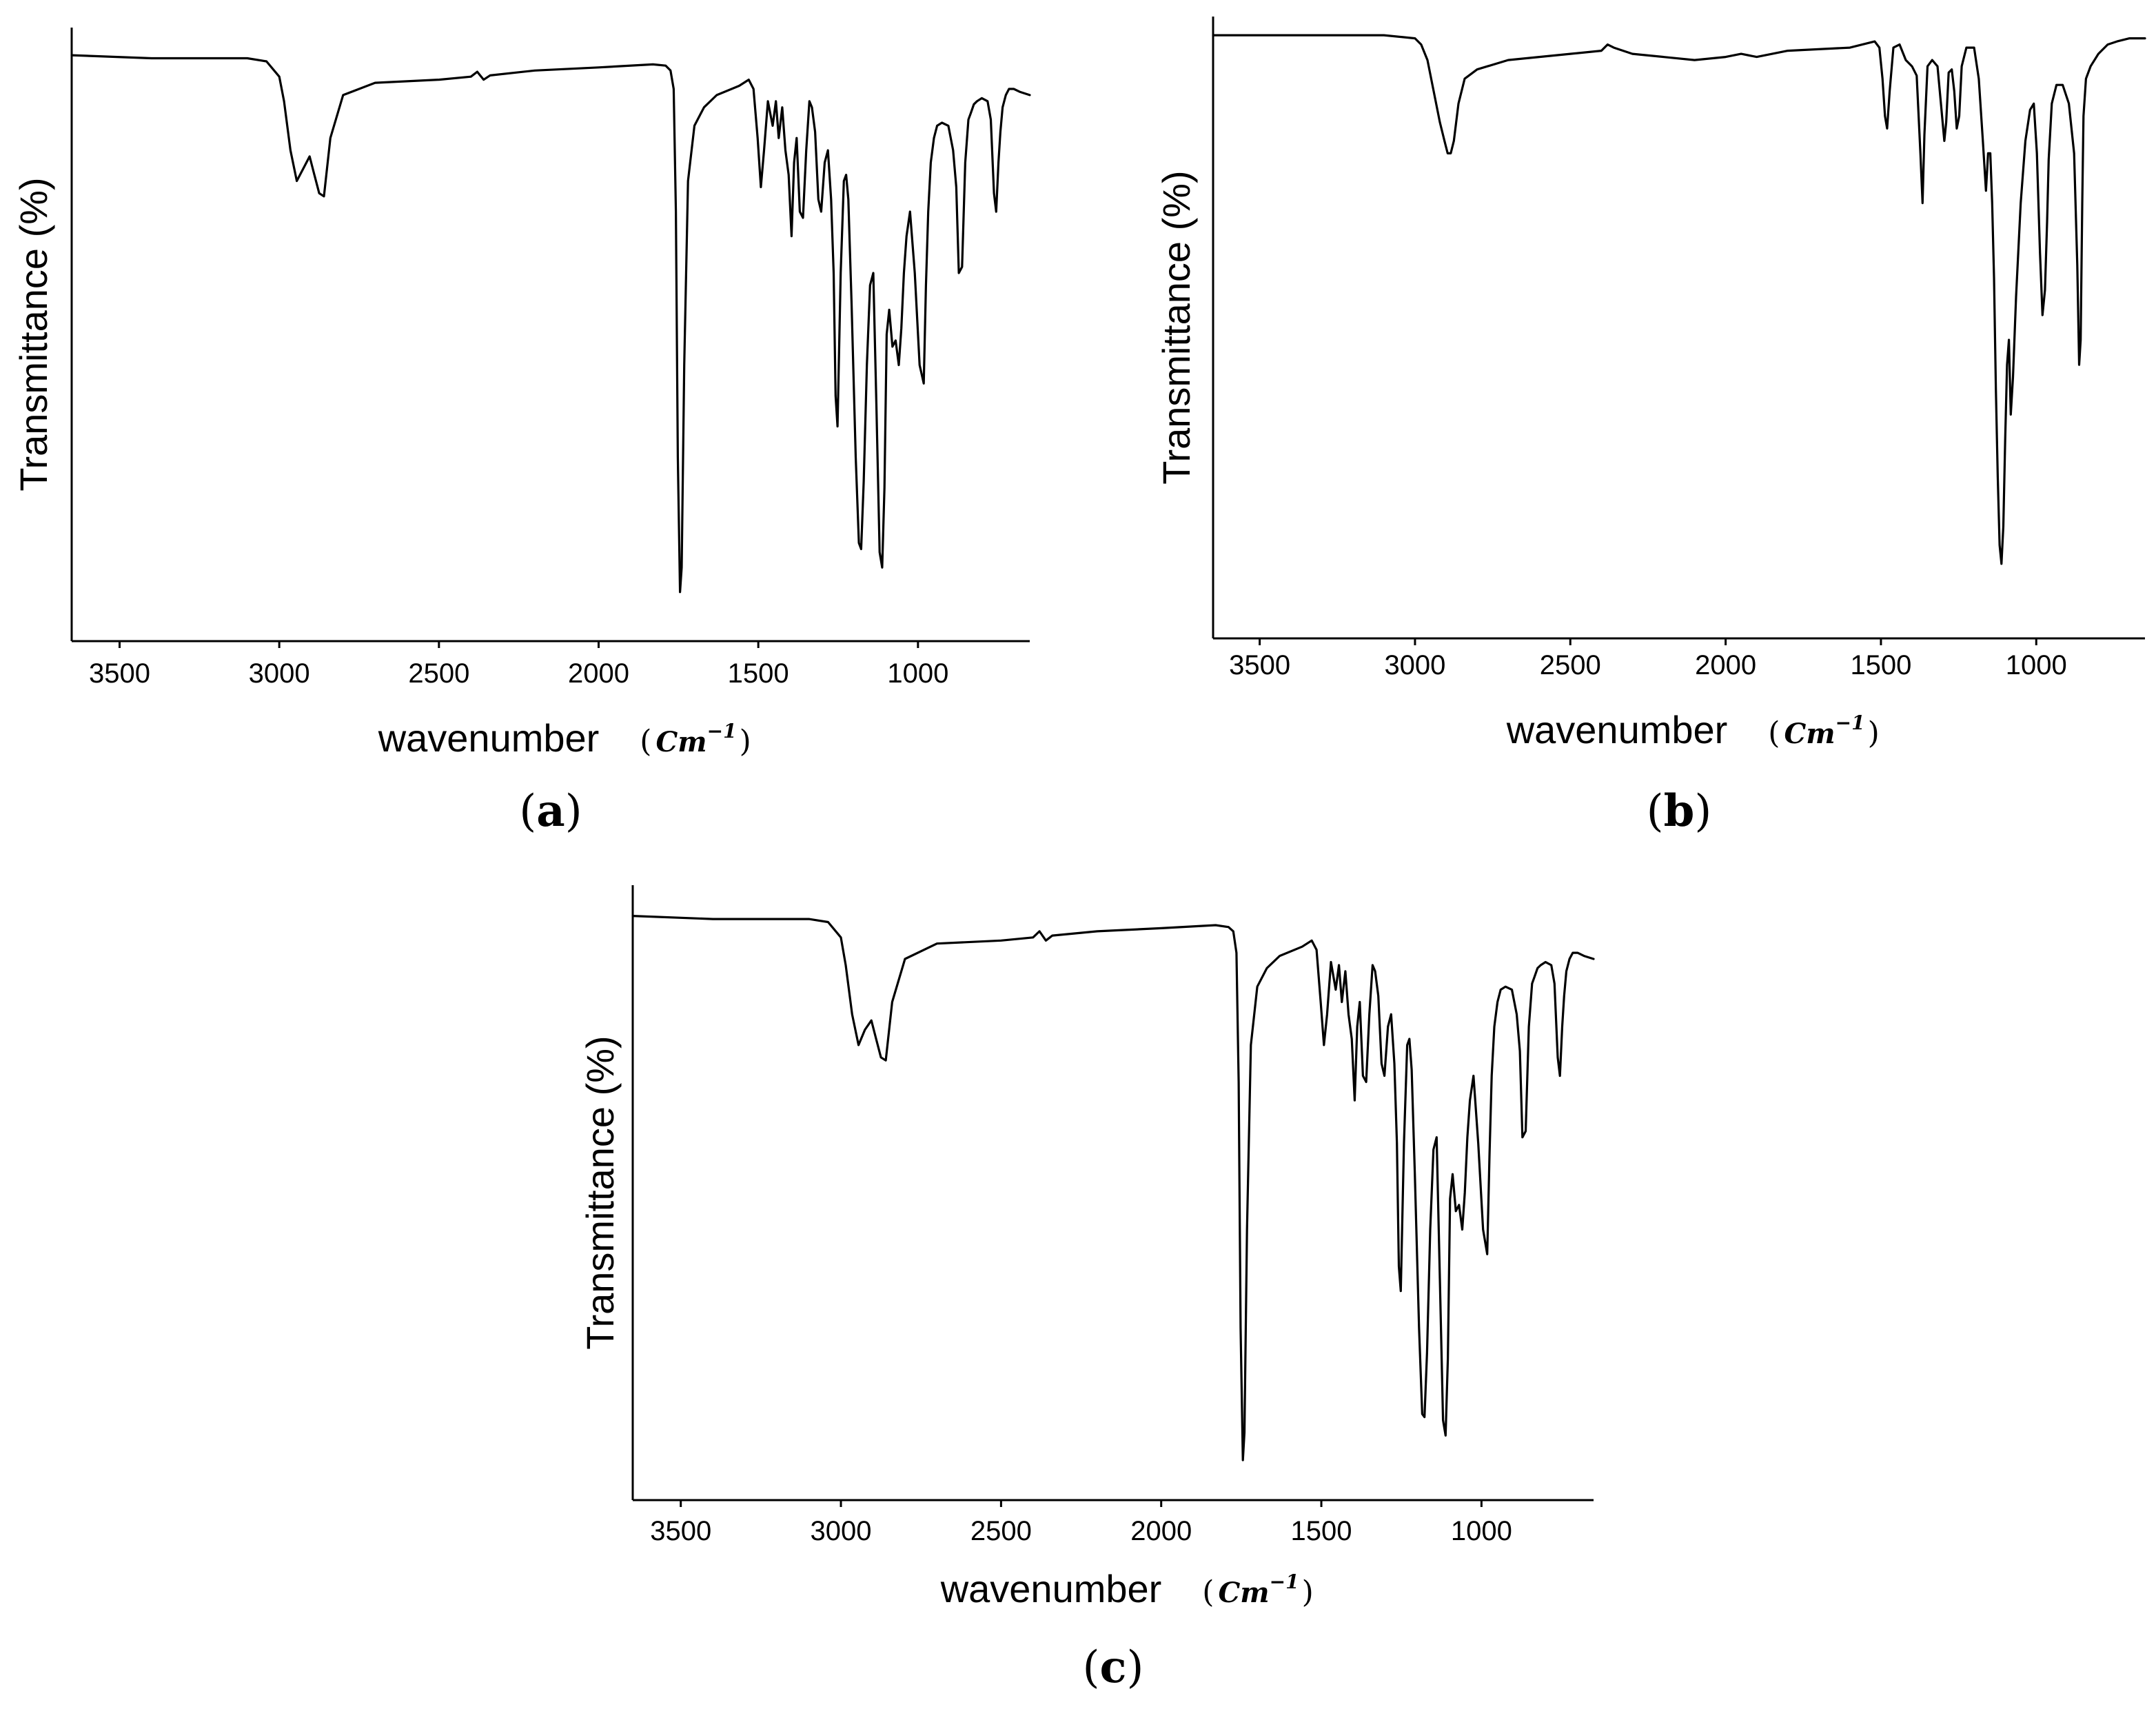 The image size is (2156, 1709). Describe the element at coordinates (1679, 811) in the screenshot. I see `panel-label: (b)` at that location.